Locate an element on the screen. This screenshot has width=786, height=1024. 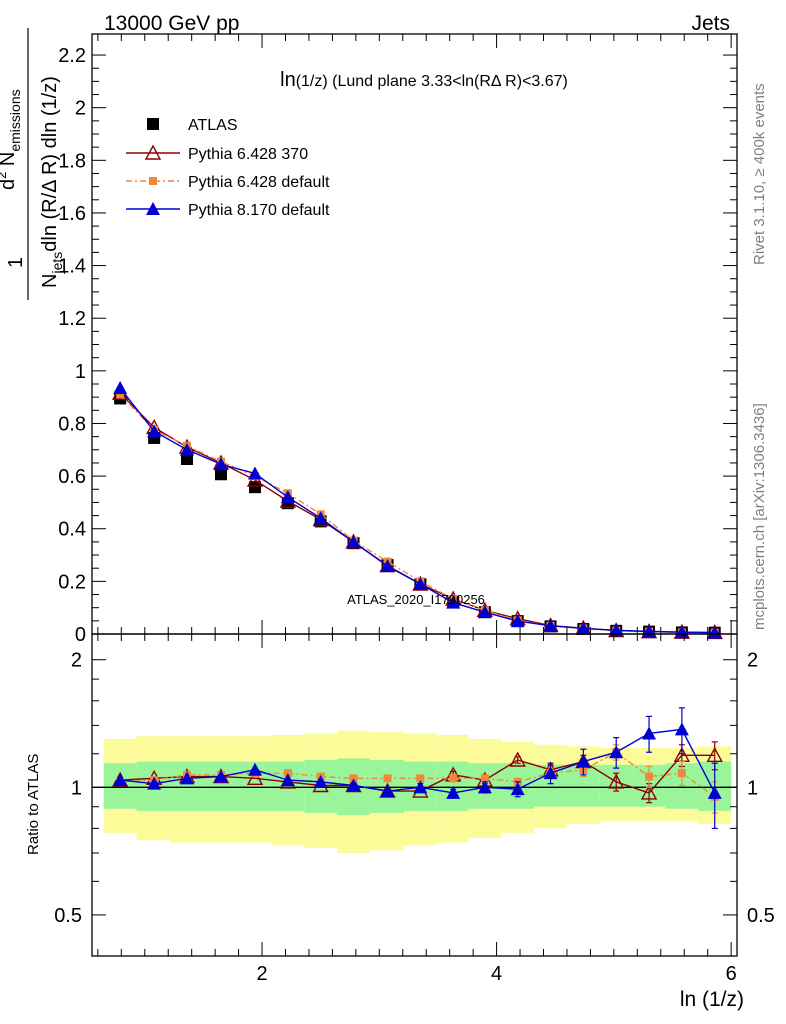
ratio-ytick-label: 2 is located at coordinates (76, 661).